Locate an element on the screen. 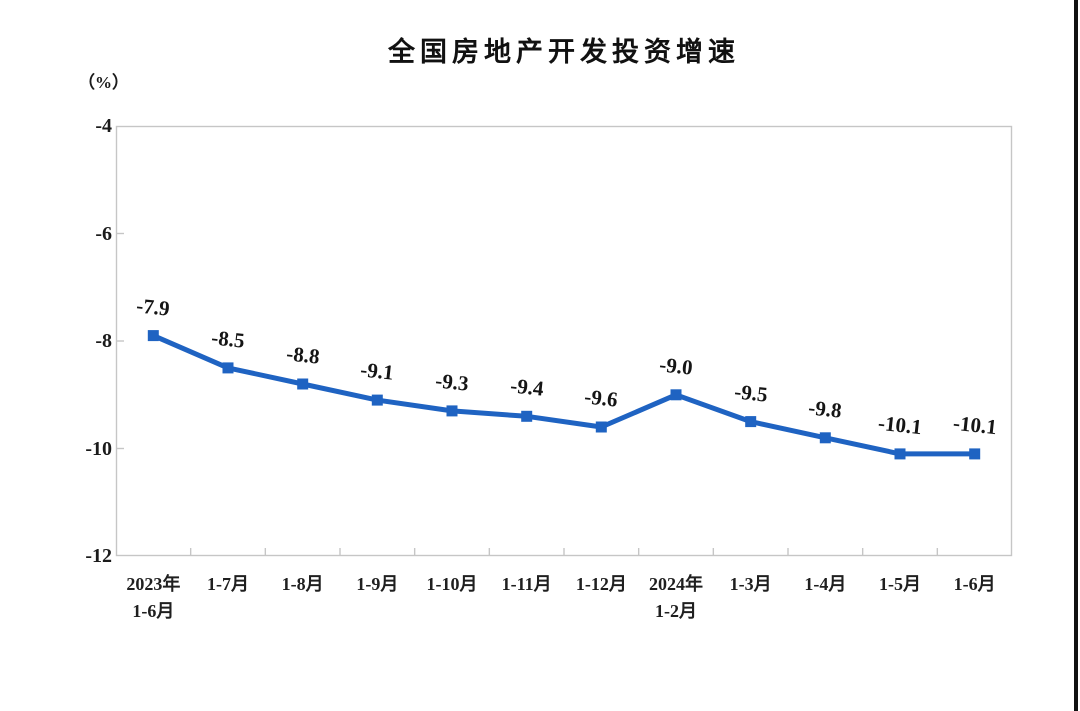  data-point-label: -8.5 is located at coordinates (228, 339).